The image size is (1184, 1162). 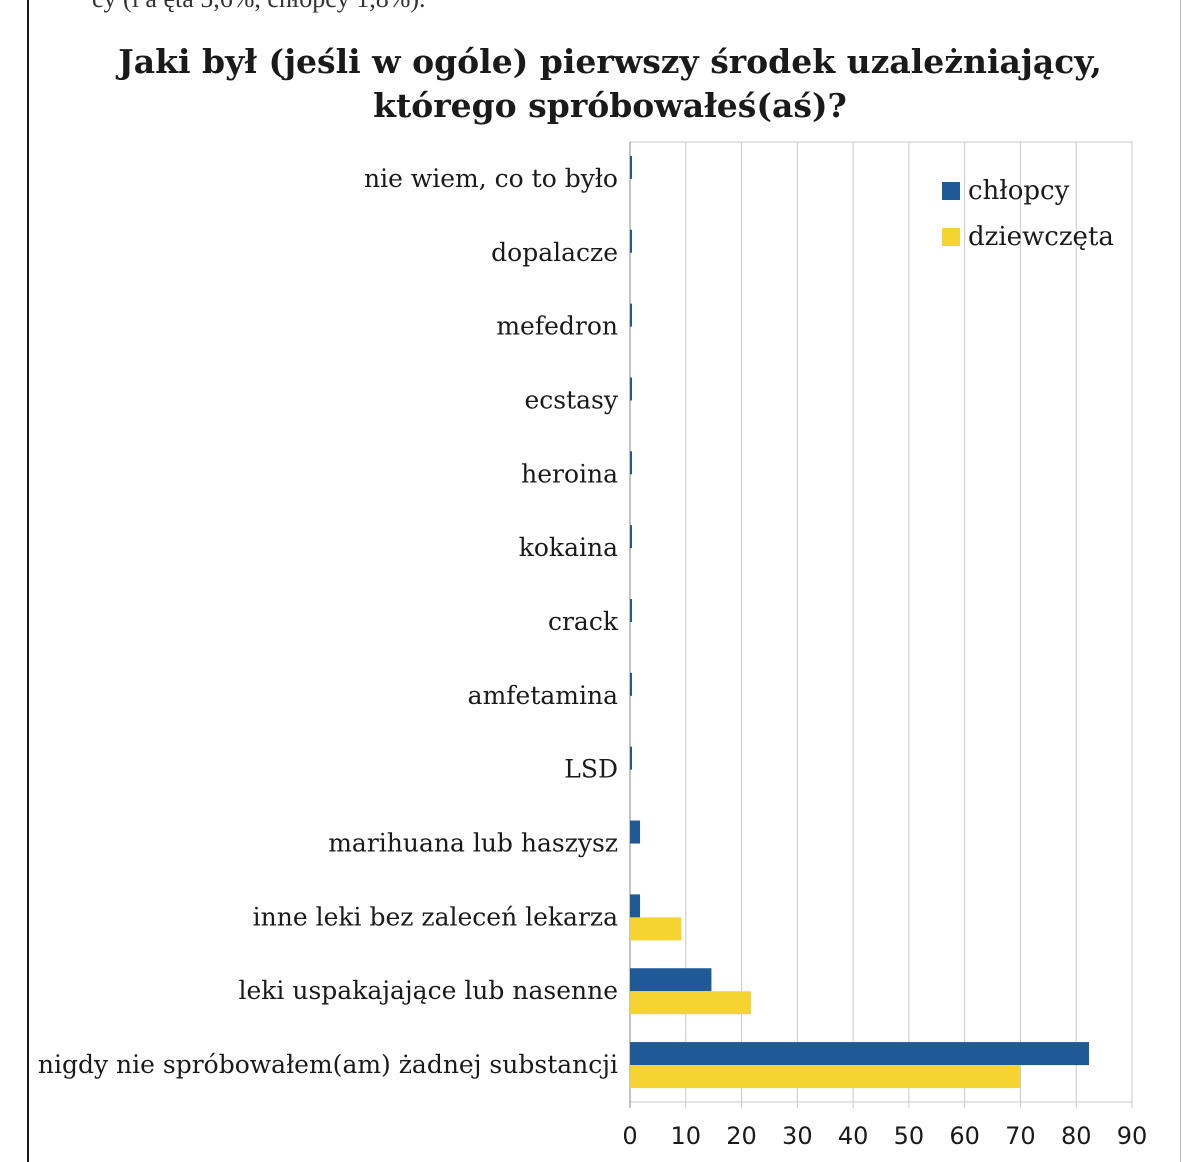 What do you see at coordinates (569, 473) in the screenshot?
I see `category-label-4: heroina` at bounding box center [569, 473].